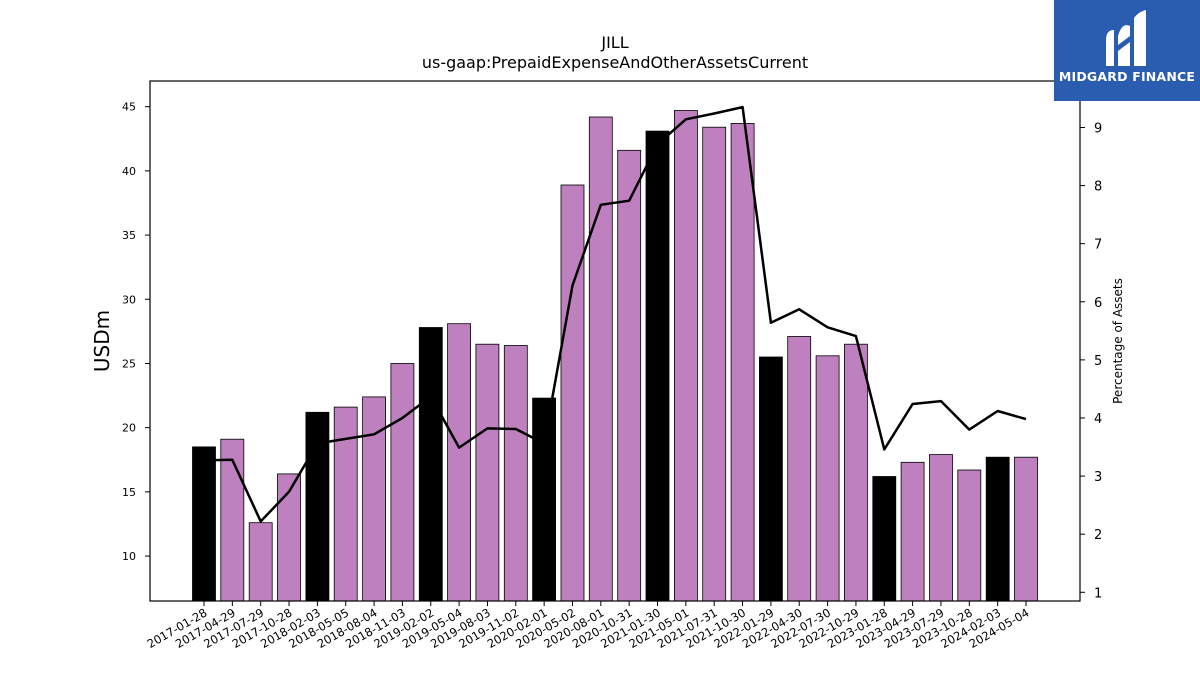  What do you see at coordinates (1126, 38) in the screenshot?
I see `midgard-m-logo-icon` at bounding box center [1126, 38].